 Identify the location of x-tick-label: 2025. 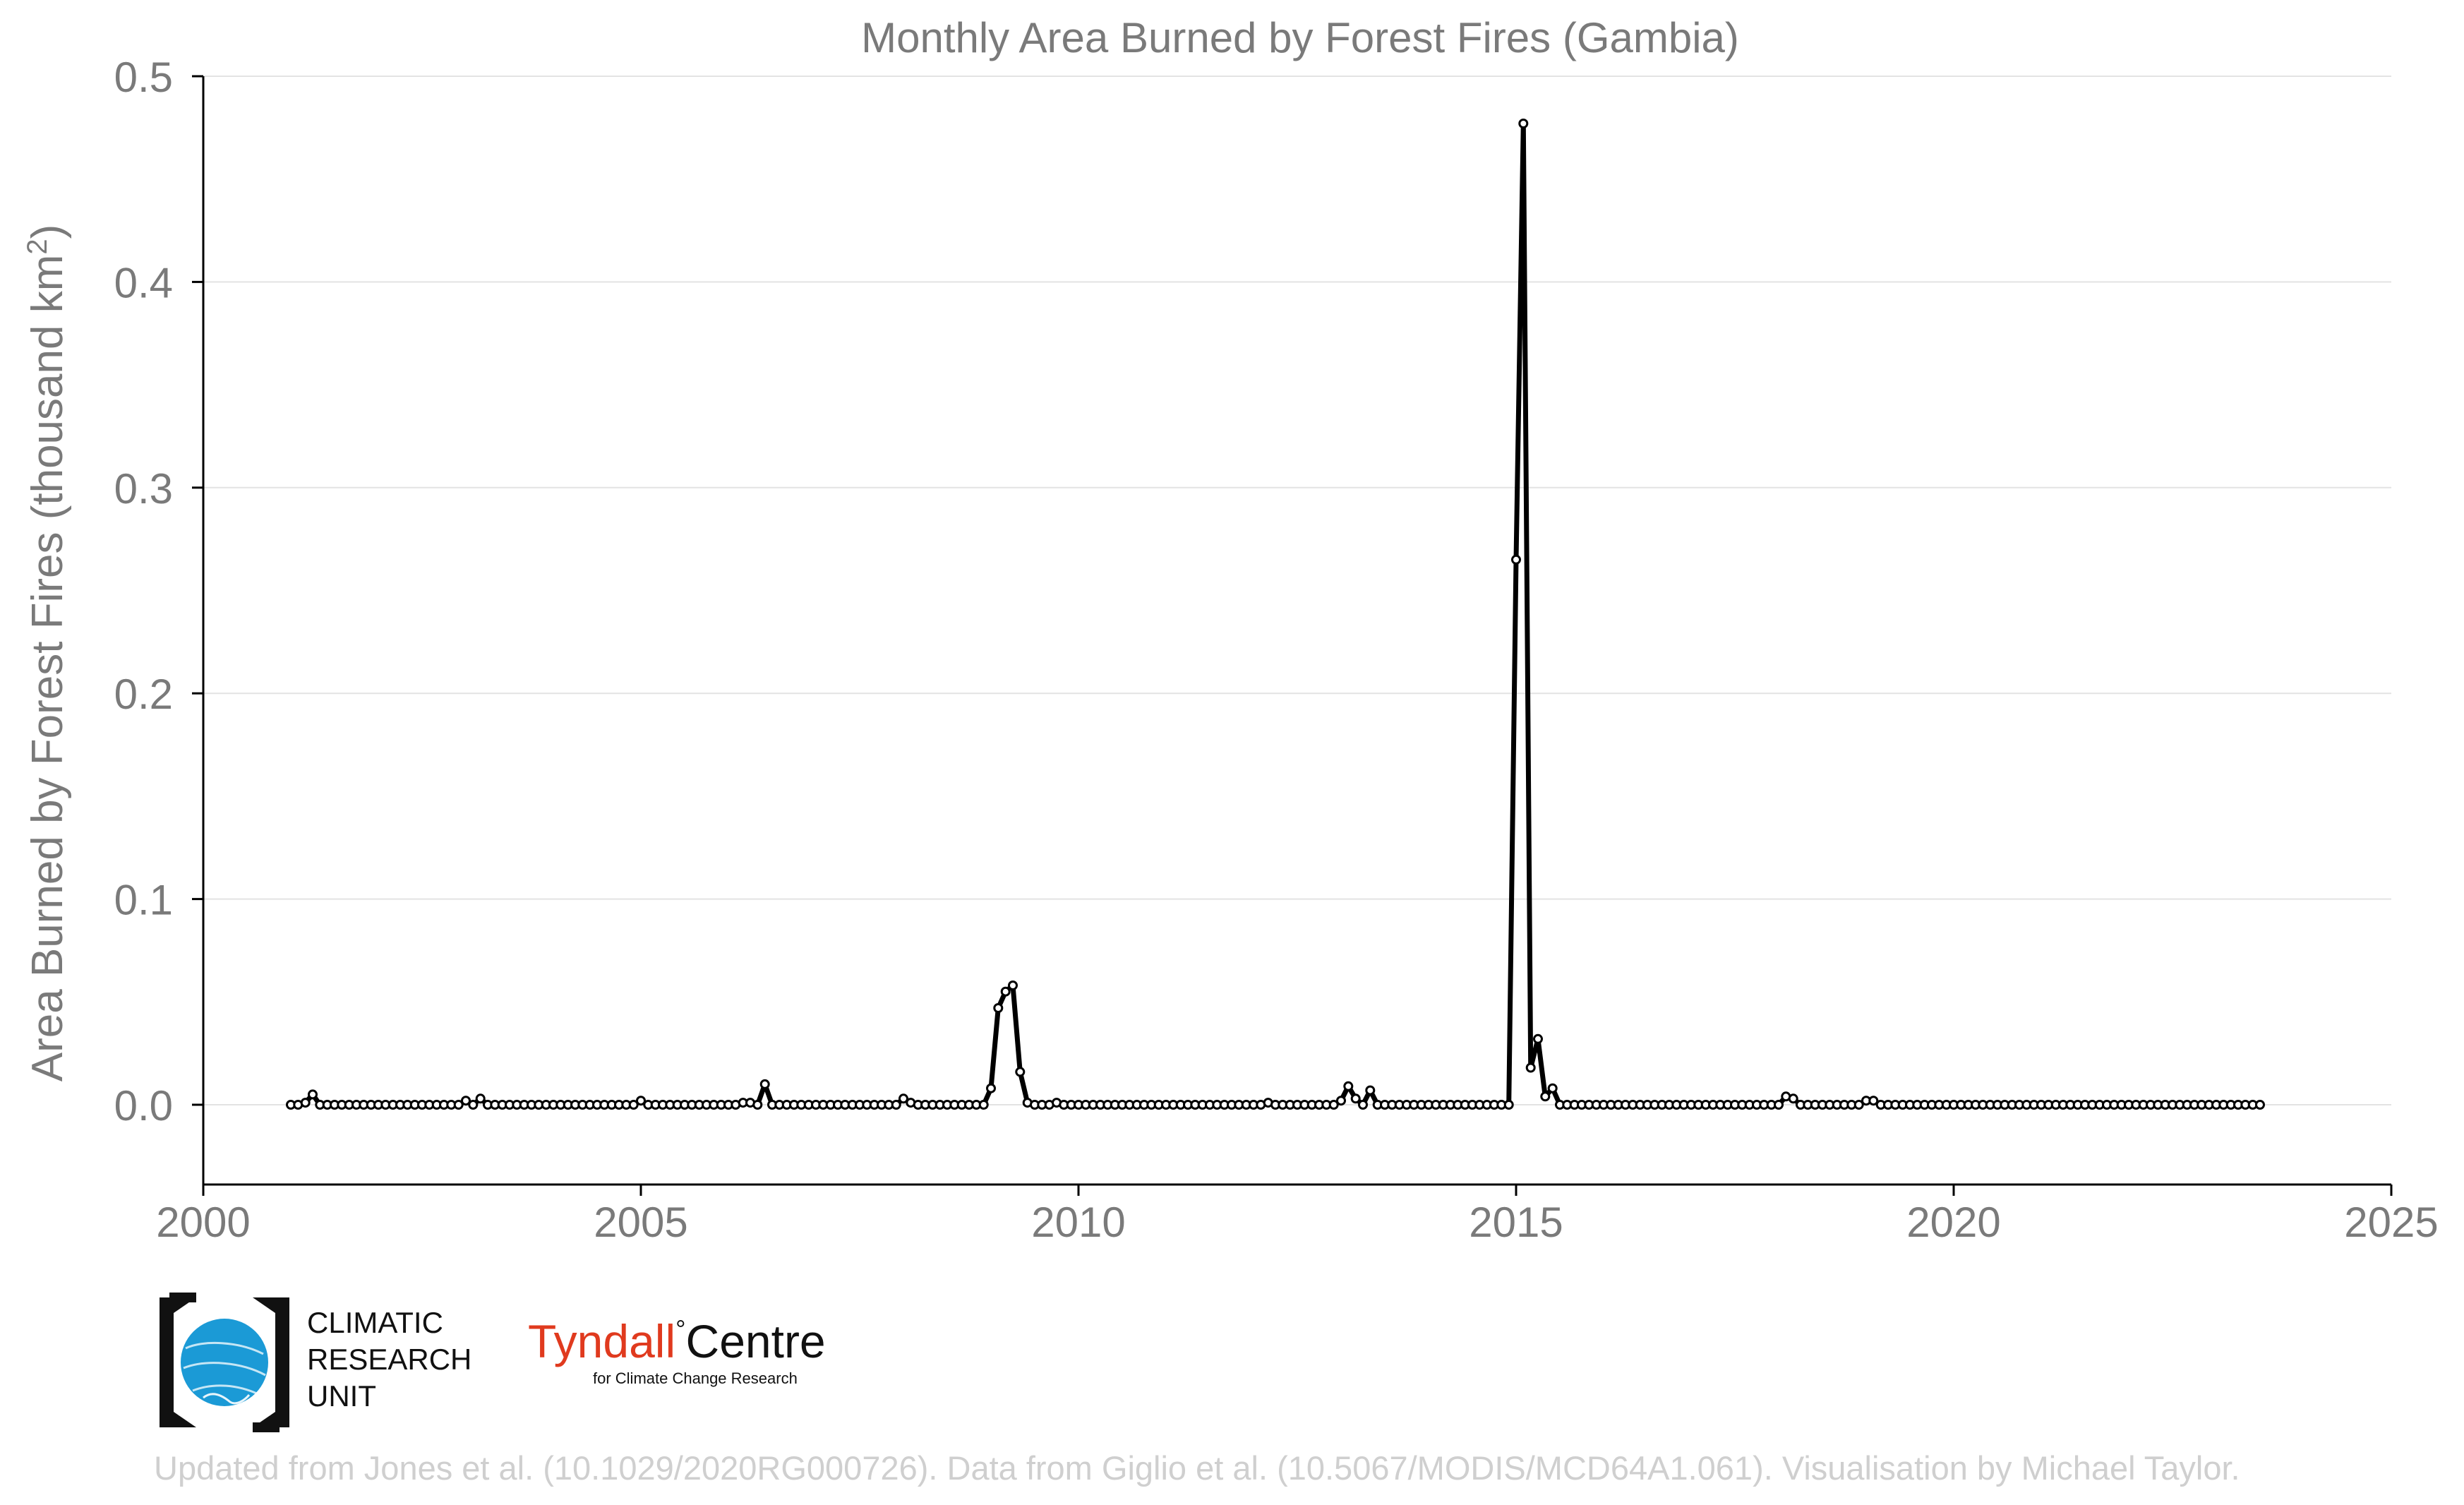
(2391, 1222).